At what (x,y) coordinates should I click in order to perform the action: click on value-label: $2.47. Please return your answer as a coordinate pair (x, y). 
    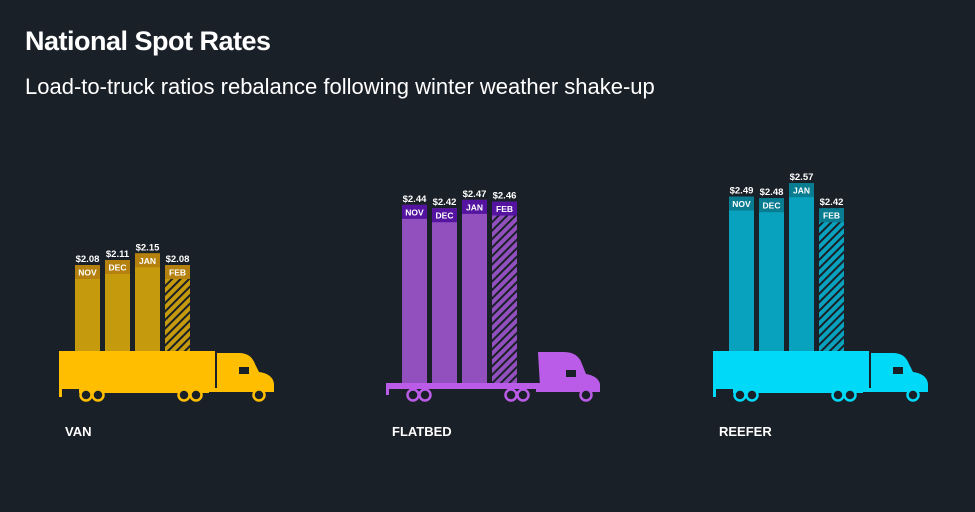
    Looking at the image, I should click on (475, 194).